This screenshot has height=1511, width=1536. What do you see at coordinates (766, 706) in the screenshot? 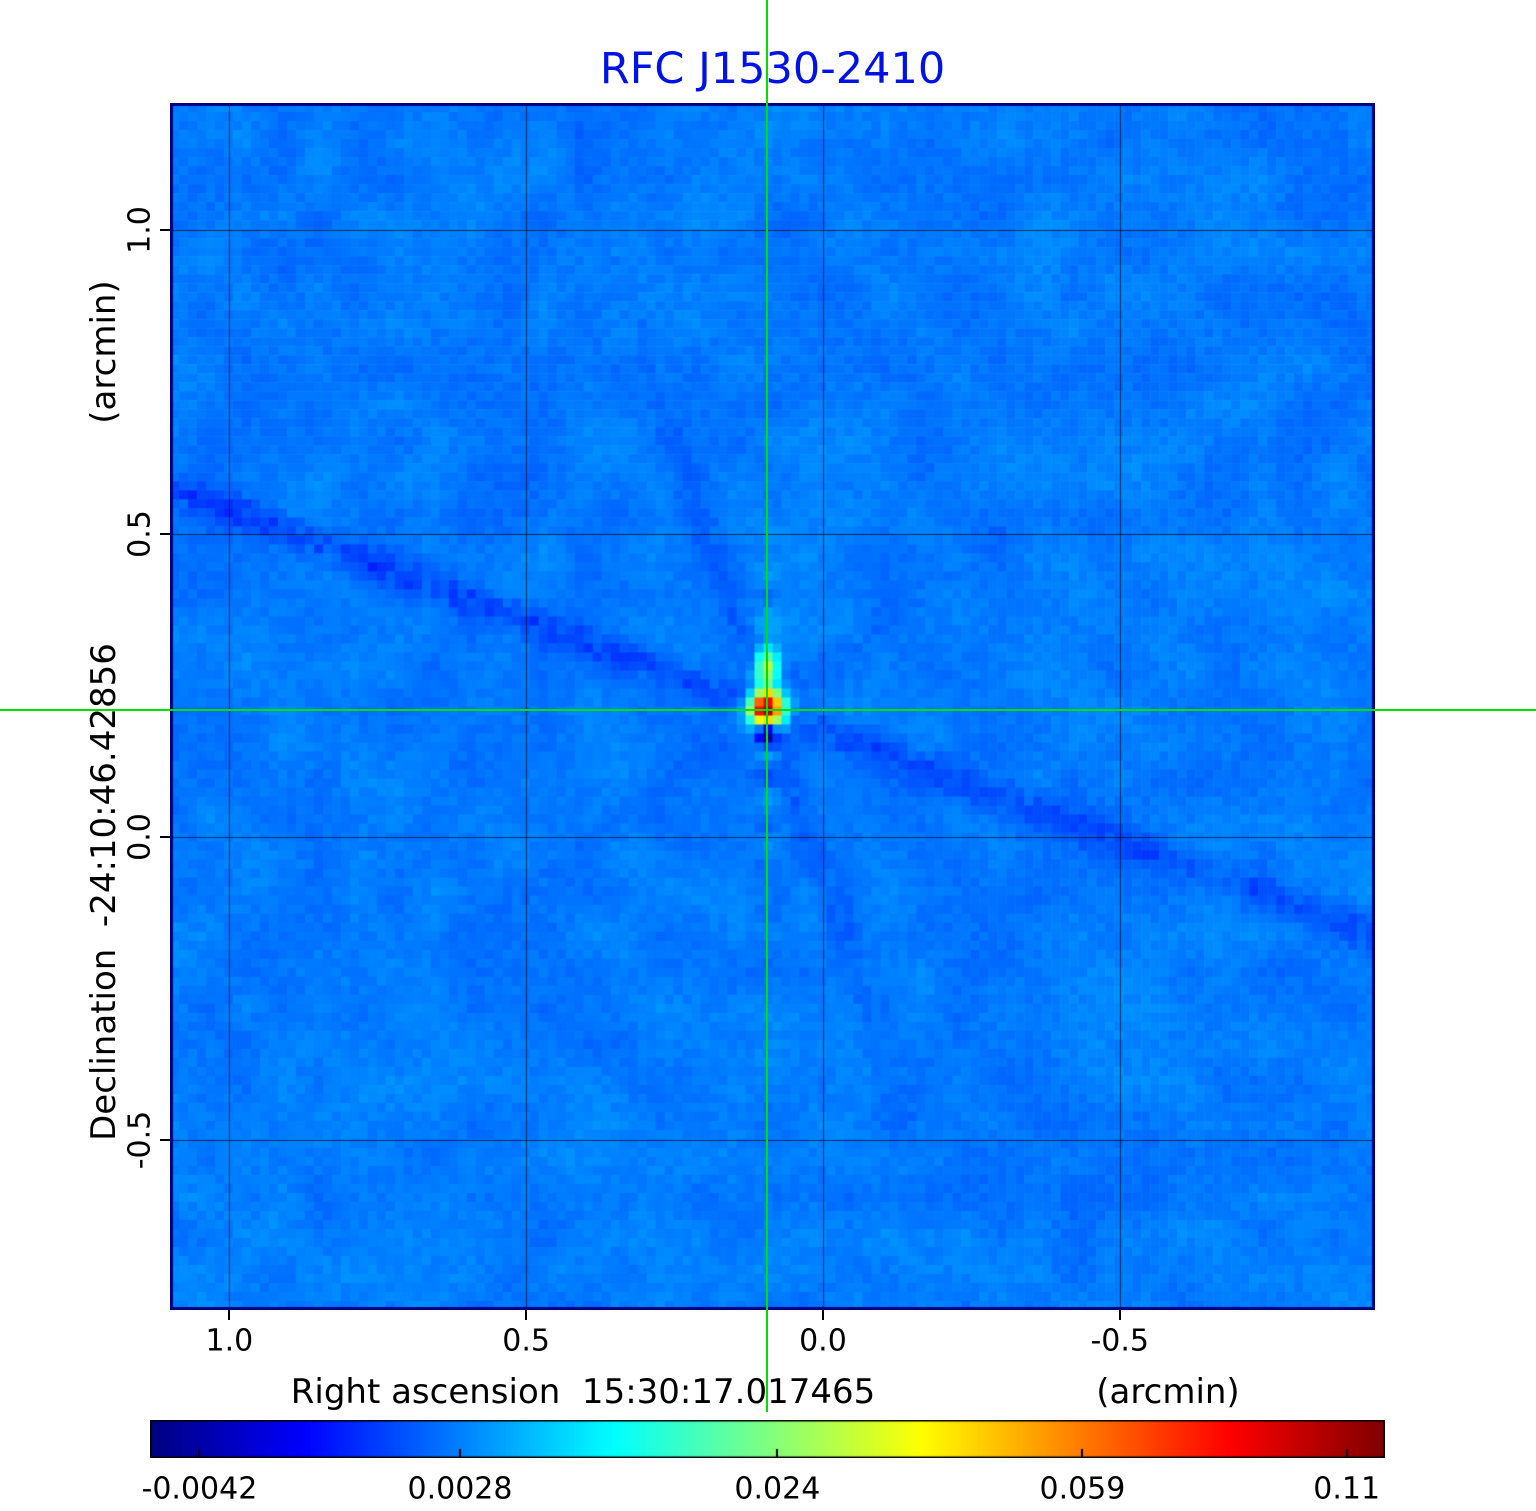
I see `crosshair-vertical-line` at bounding box center [766, 706].